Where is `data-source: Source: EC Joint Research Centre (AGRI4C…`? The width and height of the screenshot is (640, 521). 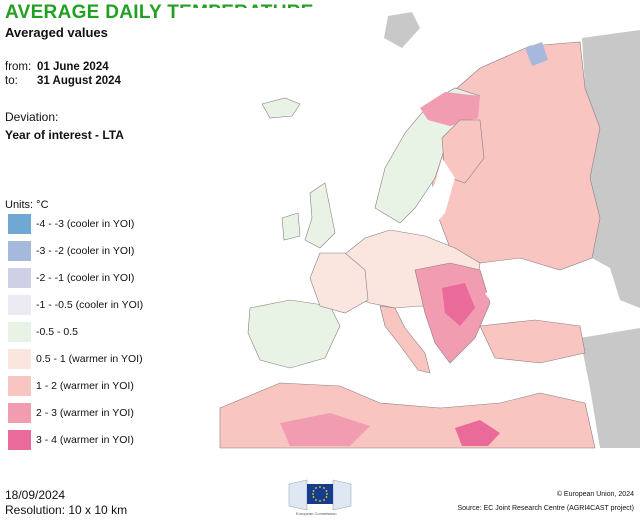 data-source: Source: EC Joint Research Centre (AGRI4C… is located at coordinates (546, 508).